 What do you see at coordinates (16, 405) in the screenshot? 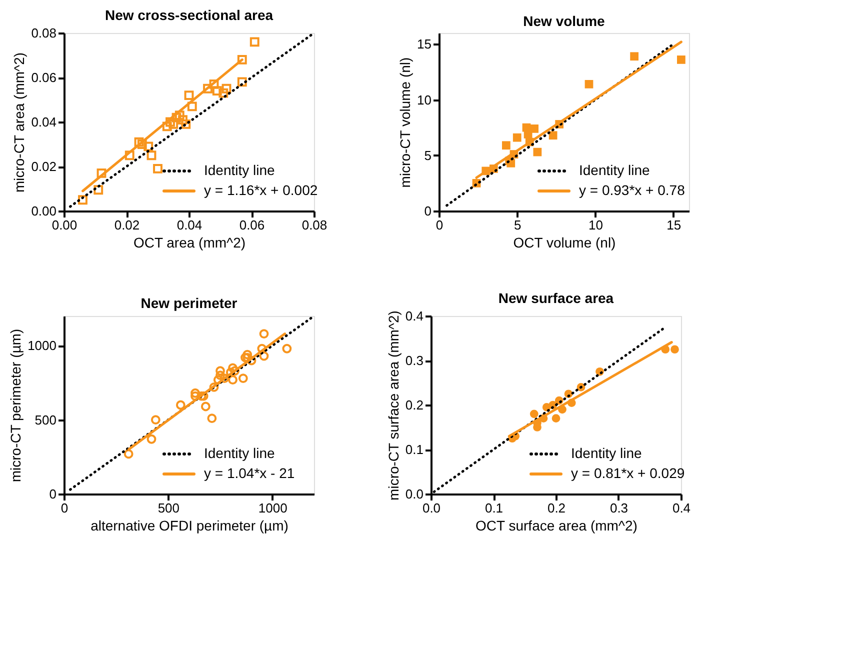
I see `y-axis-title: micro-CT perimeter (µm)` at bounding box center [16, 405].